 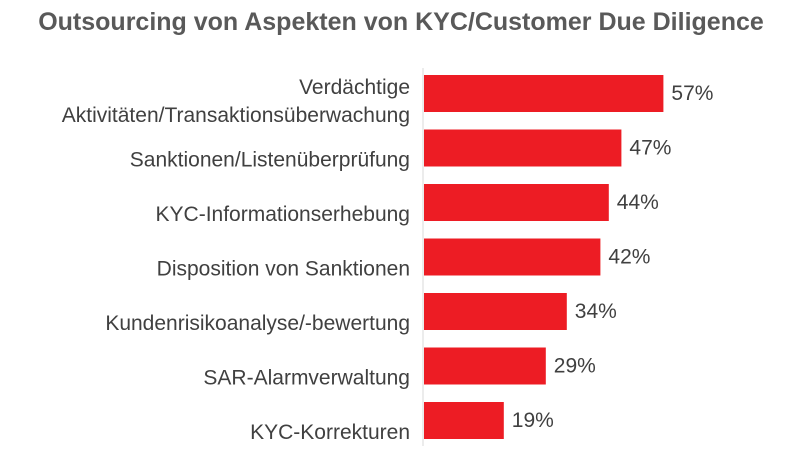 What do you see at coordinates (575, 366) in the screenshot?
I see `value-label-6: 29%` at bounding box center [575, 366].